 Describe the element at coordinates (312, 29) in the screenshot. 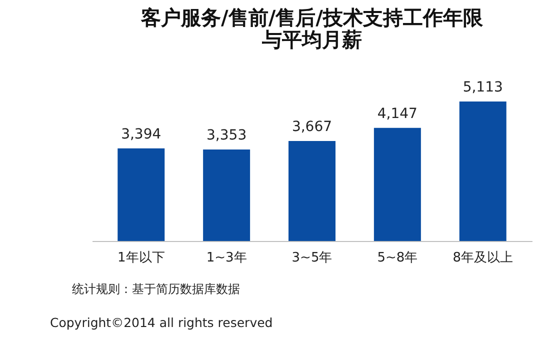

I see `chart-title: 客户服务/售前/售后/技术支持工作年限与平均月薪` at that location.